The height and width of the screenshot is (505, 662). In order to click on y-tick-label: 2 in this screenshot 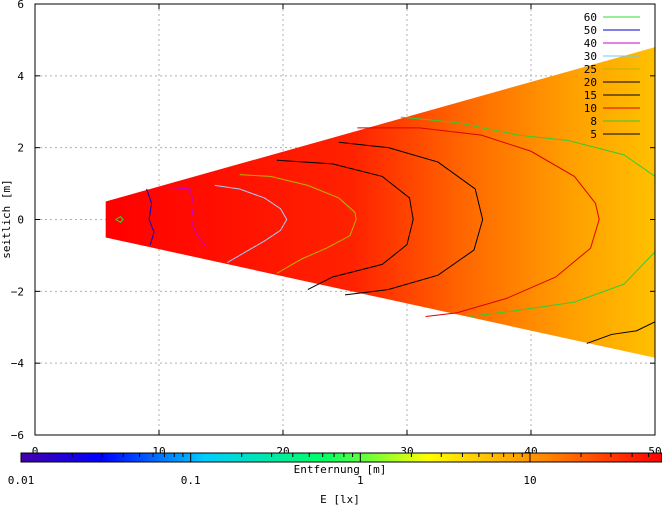, I will do `click(20, 148)`.